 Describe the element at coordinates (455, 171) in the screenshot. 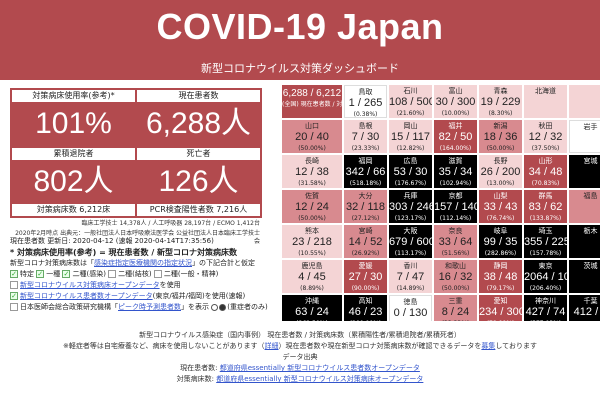

I see `prefecture-tile: 滋賀 35 / 34 (102.94%)` at that location.